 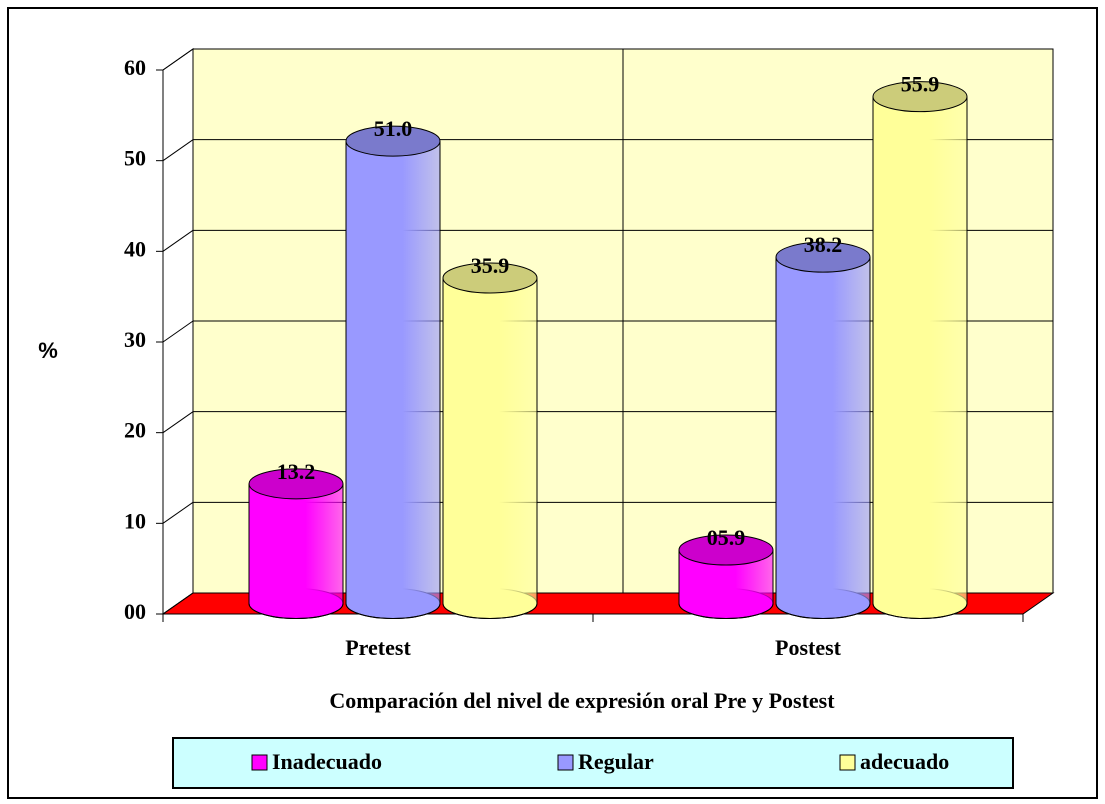 What do you see at coordinates (904, 761) in the screenshot?
I see `legend-label: adecuado` at bounding box center [904, 761].